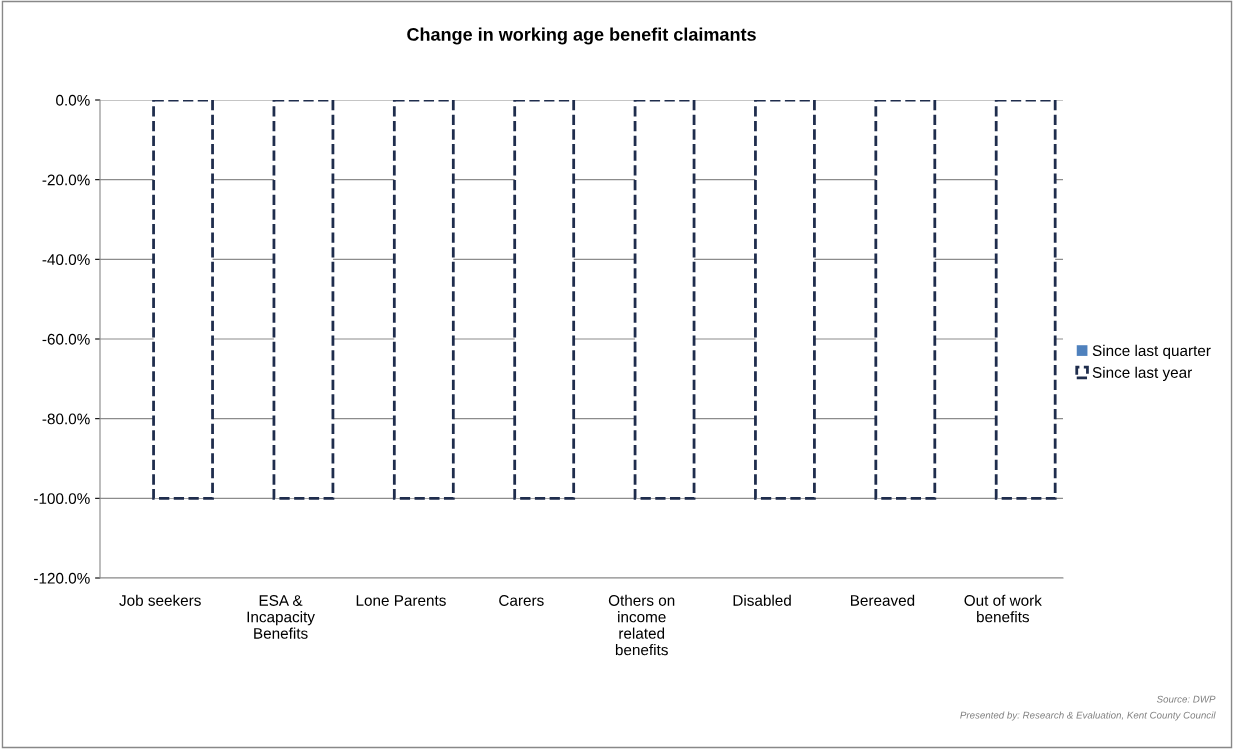 The height and width of the screenshot is (749, 1234). Describe the element at coordinates (281, 617) in the screenshot. I see `x-tick-label: ESA & Incapacity Benefits` at that location.